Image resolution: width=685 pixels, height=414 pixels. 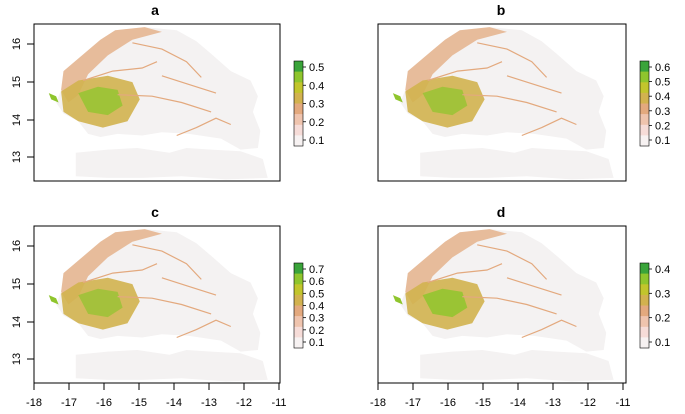 I want to click on map-area-c, so click(x=158, y=305).